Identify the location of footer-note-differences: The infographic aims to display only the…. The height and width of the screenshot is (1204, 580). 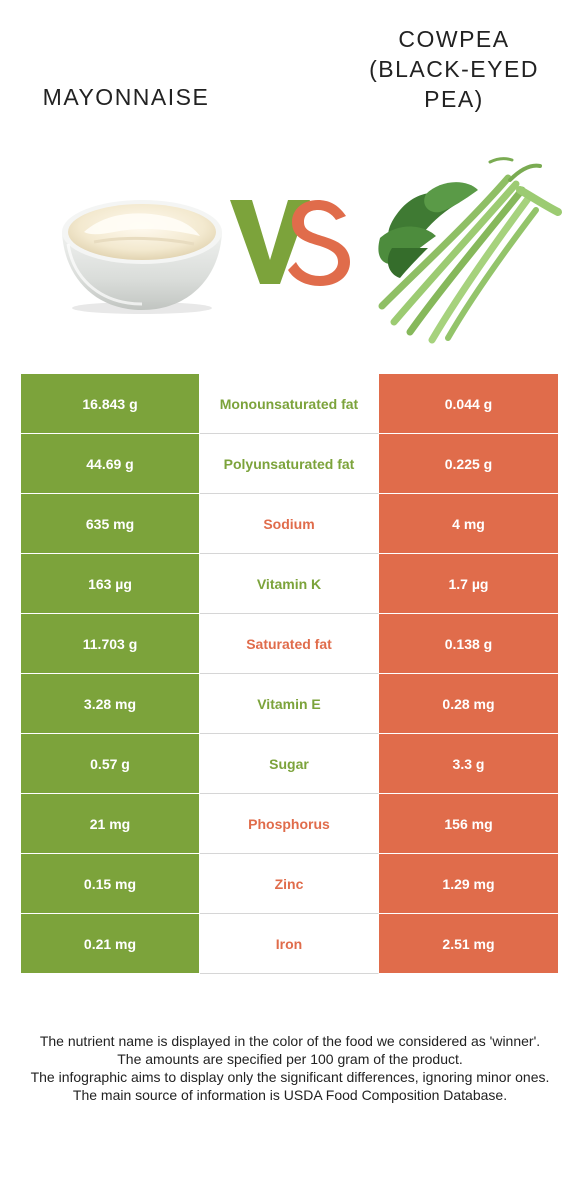
(290, 1077).